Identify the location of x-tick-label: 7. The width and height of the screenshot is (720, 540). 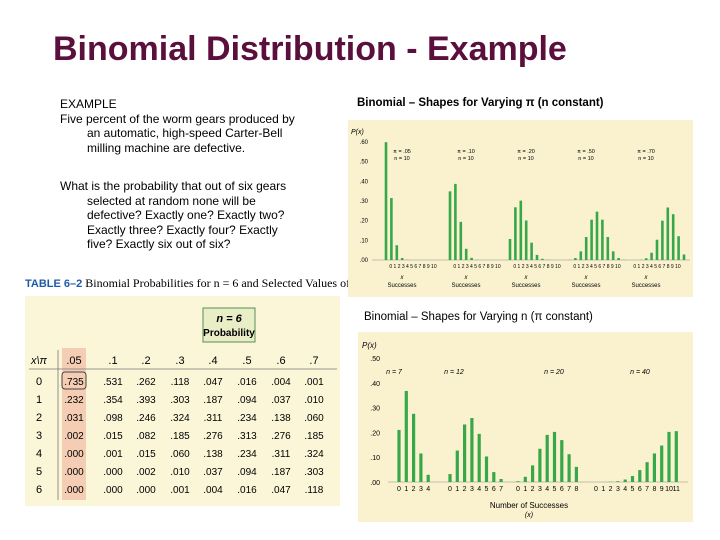
(647, 489).